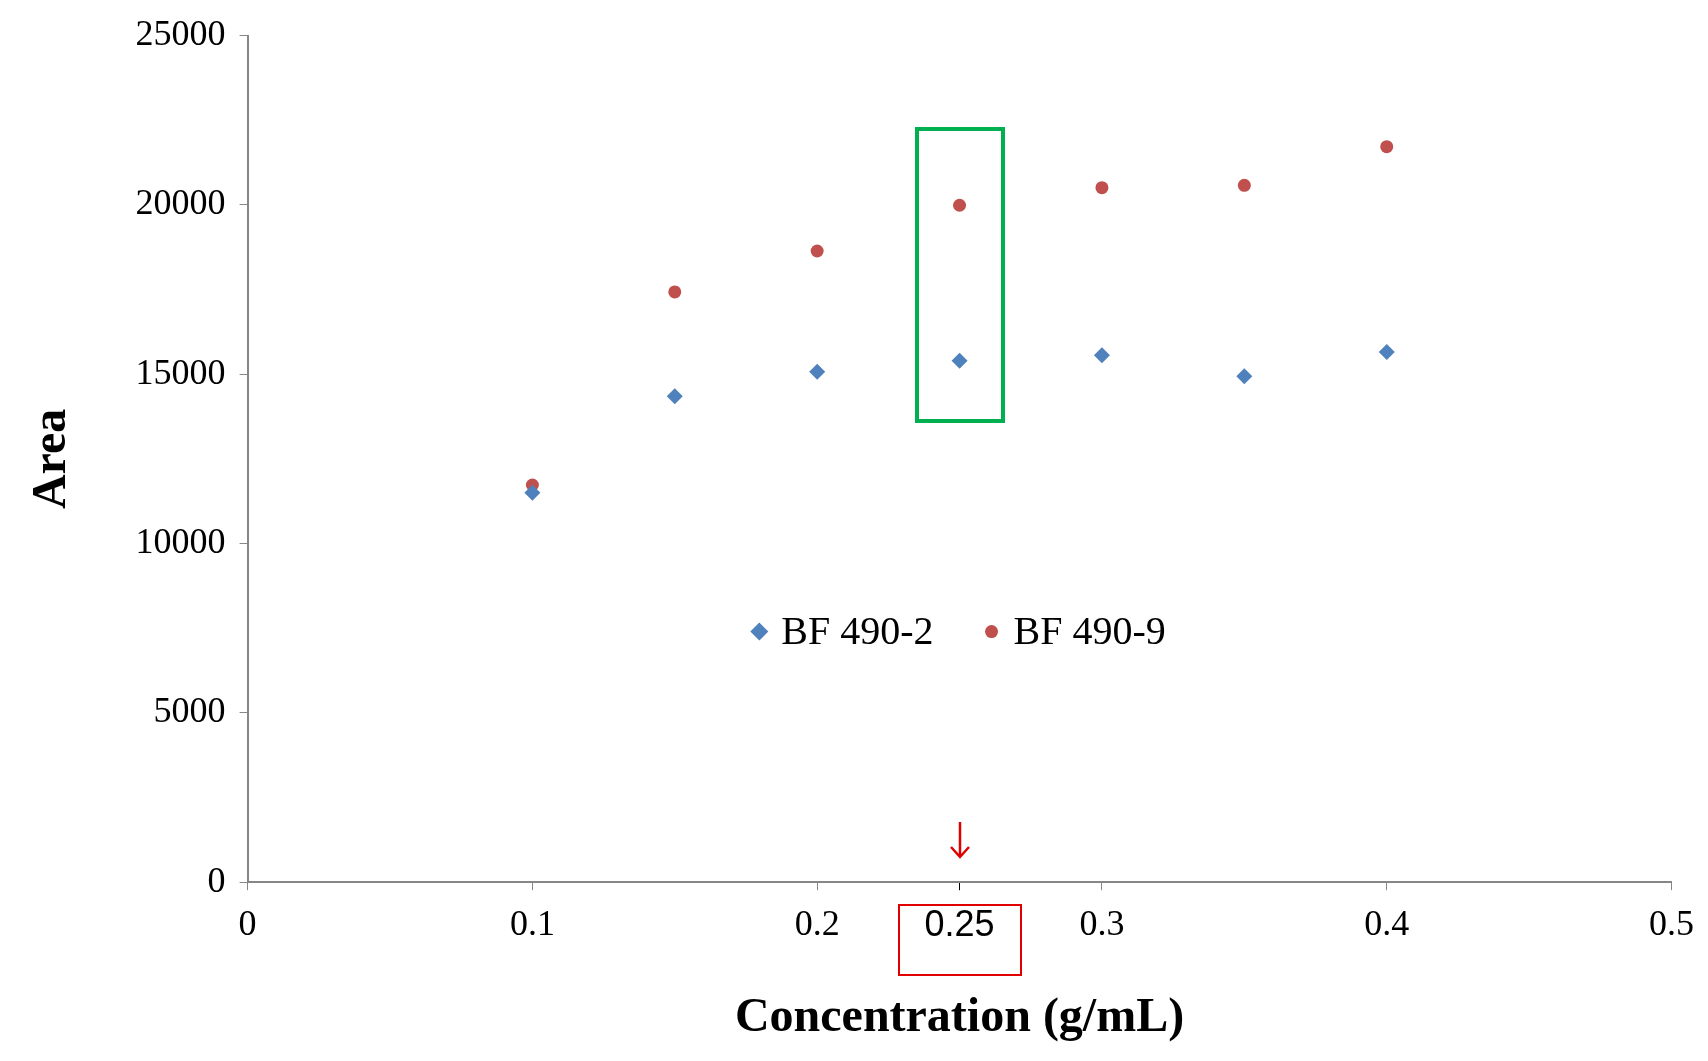  I want to click on y-tick-label: 5000, so click(189, 710).